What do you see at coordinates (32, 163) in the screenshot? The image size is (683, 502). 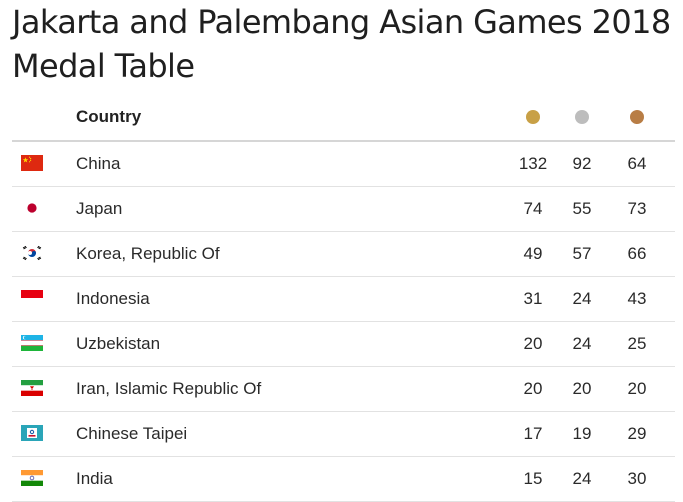 I see `china-flag-icon` at bounding box center [32, 163].